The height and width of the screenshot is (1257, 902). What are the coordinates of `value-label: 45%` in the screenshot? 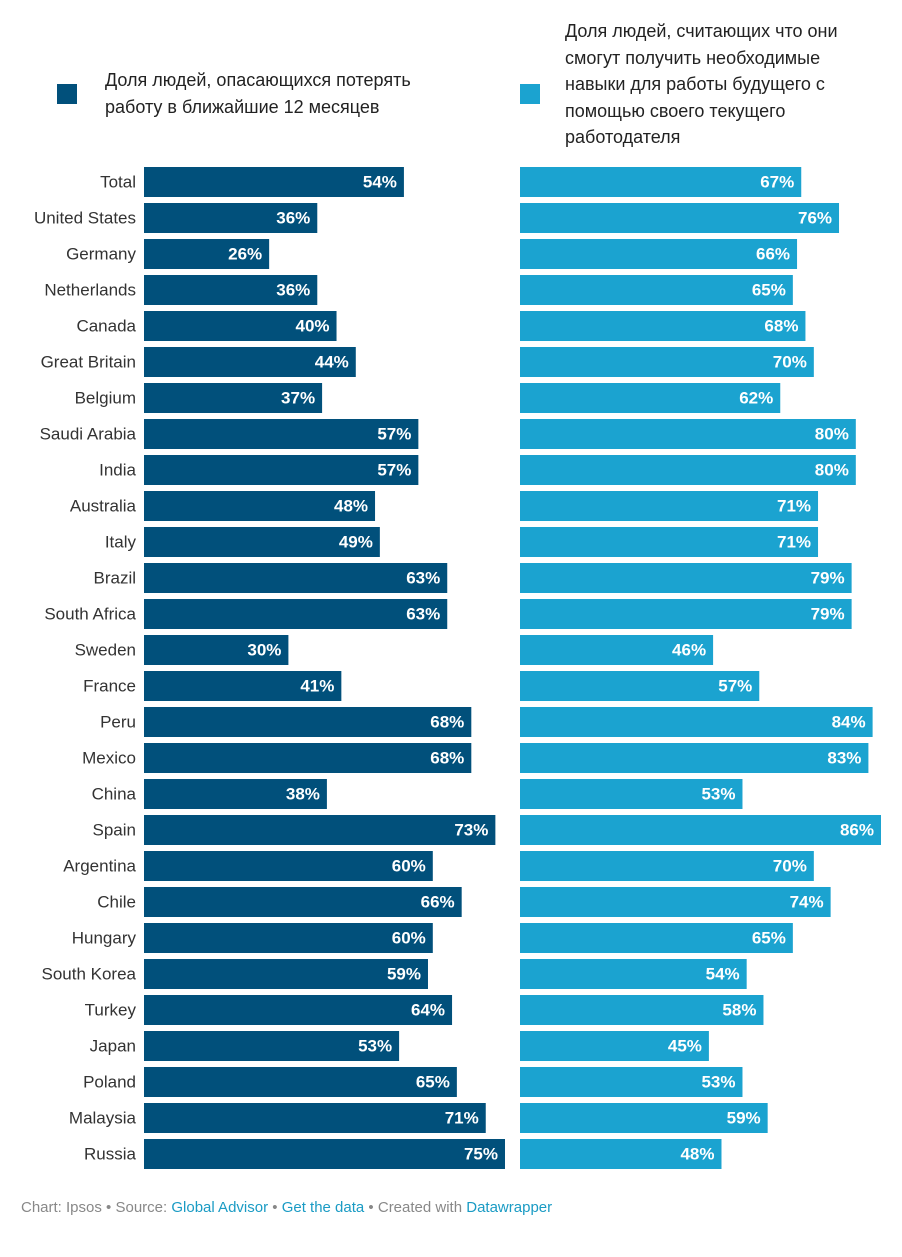 It's located at (685, 1045).